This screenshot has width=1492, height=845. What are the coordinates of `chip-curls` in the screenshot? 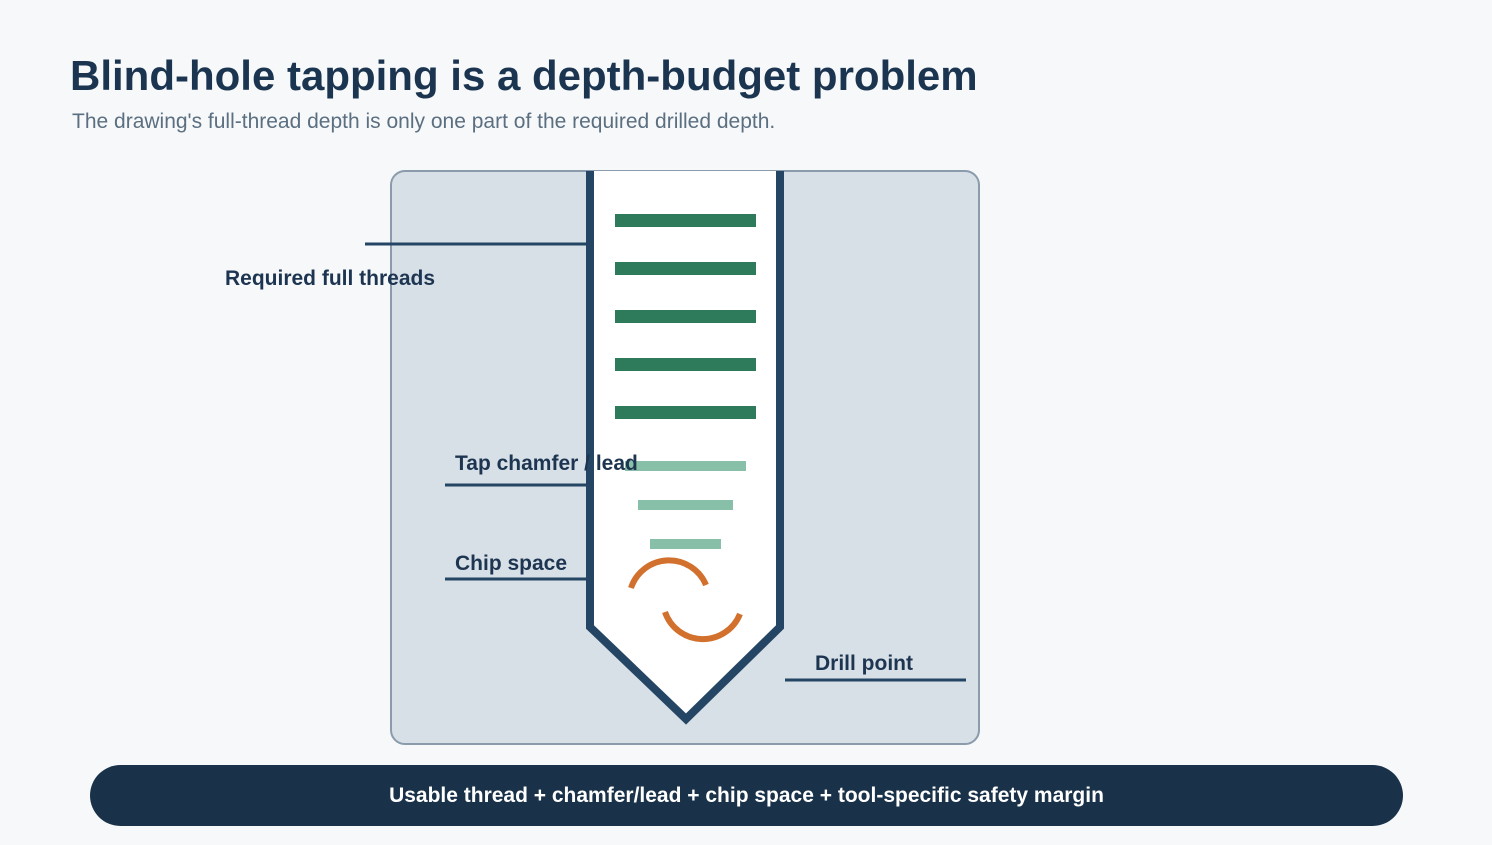 It's located at (685, 600).